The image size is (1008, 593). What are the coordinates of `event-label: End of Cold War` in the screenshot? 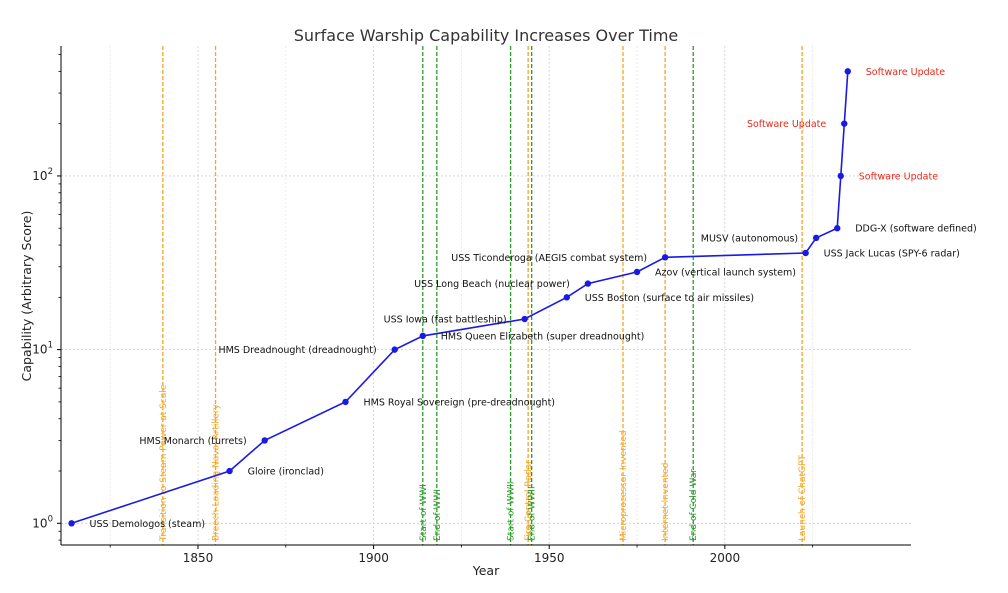 It's located at (694, 505).